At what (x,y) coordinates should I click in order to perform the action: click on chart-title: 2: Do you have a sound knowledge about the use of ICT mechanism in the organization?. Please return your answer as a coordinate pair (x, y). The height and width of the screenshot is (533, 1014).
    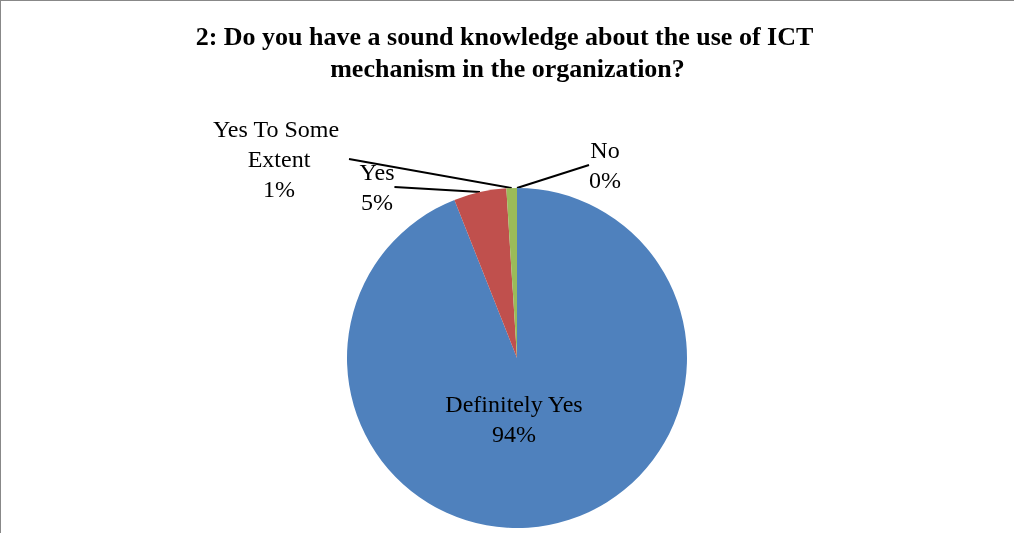
    Looking at the image, I should click on (507, 52).